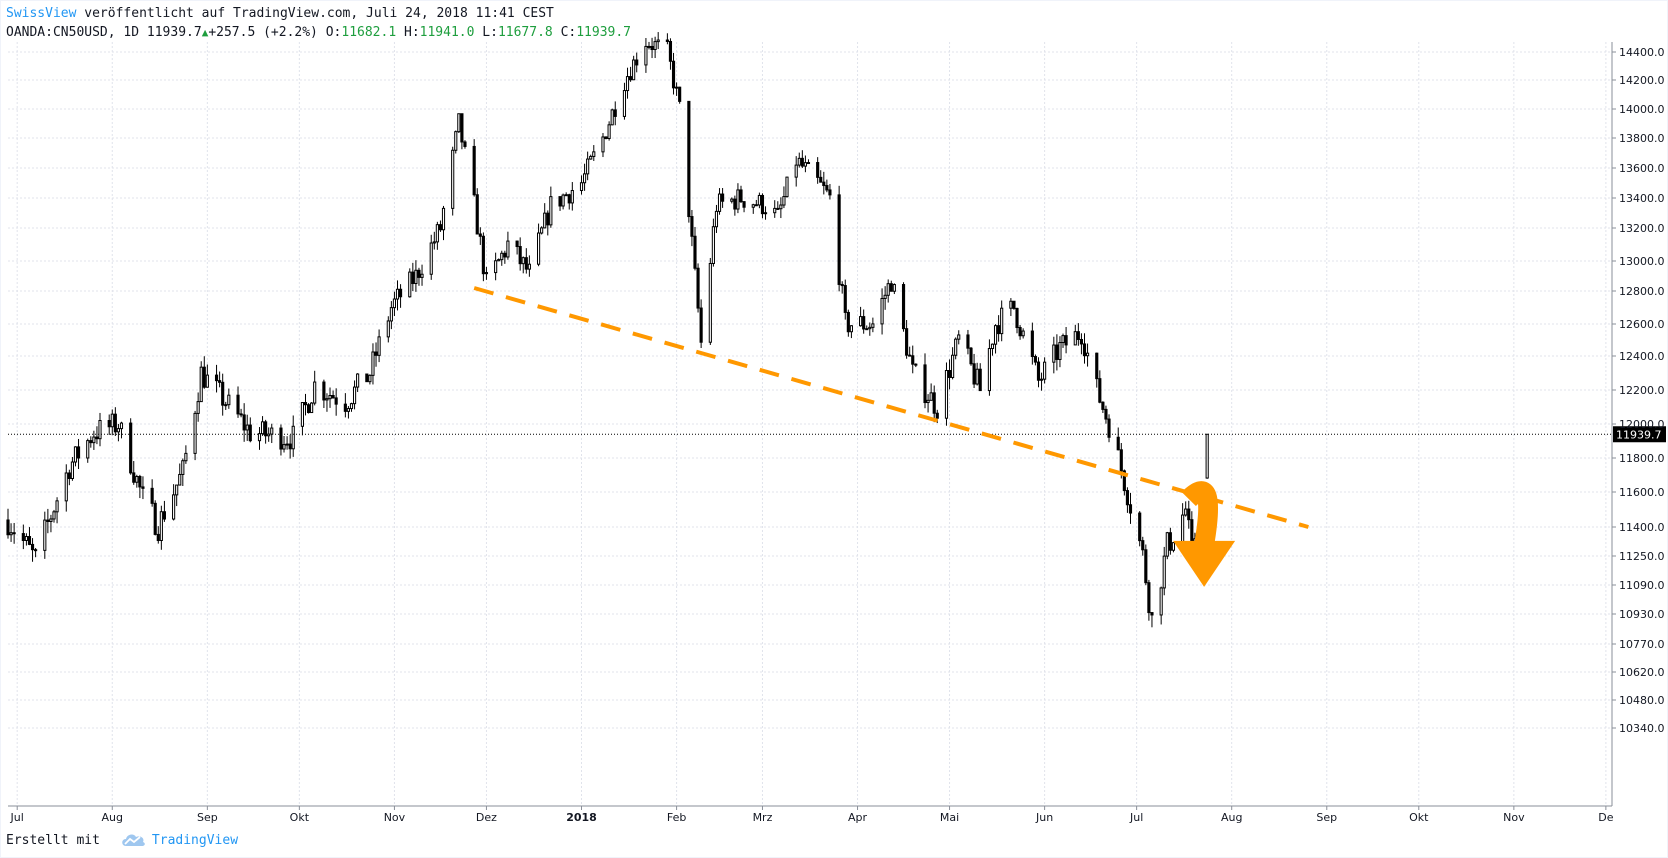 Image resolution: width=1668 pixels, height=858 pixels. I want to click on footer: Erstellt mit TradingView, so click(122, 840).